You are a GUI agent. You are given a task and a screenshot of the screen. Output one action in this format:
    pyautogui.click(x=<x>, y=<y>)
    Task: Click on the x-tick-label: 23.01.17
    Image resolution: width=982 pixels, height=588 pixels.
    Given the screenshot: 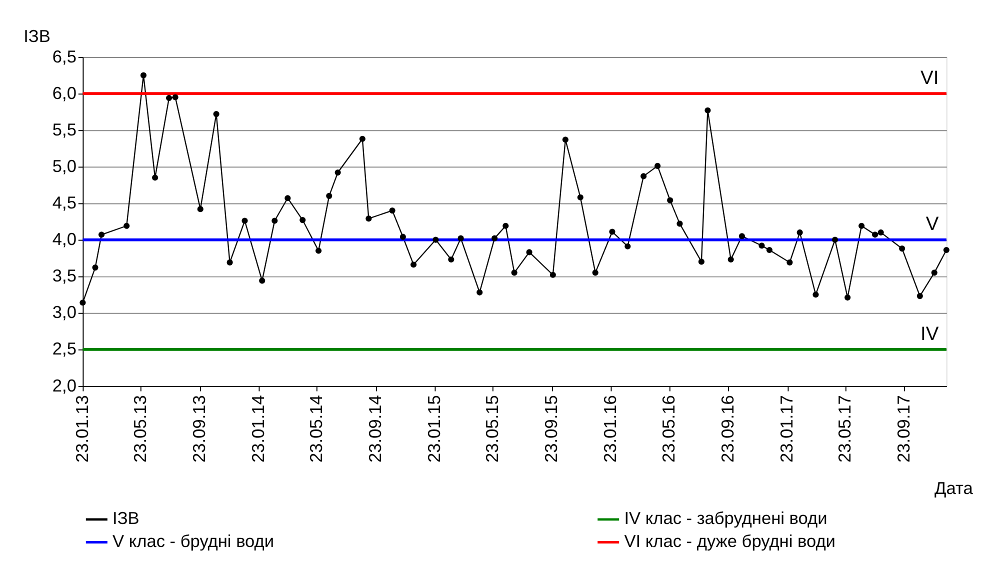 What is the action you would take?
    pyautogui.click(x=786, y=428)
    